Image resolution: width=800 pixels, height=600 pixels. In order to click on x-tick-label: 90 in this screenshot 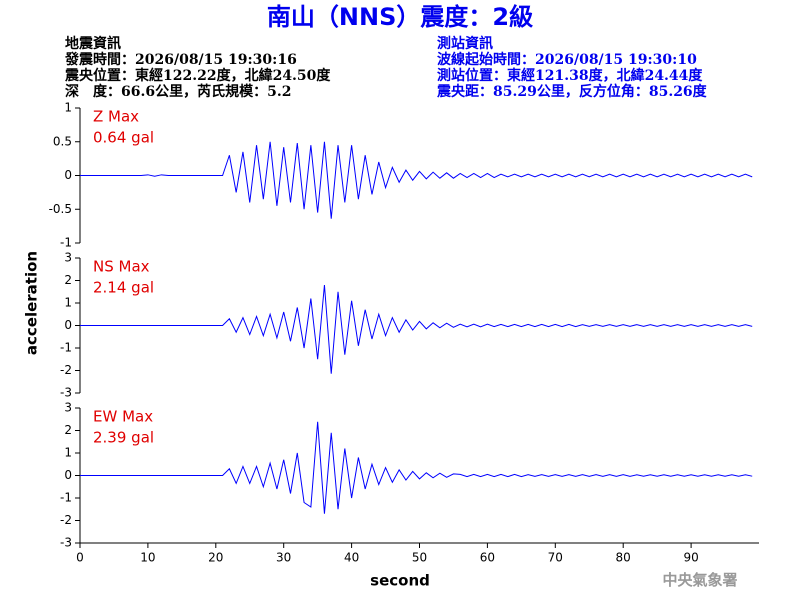, I will do `click(690, 558)`.